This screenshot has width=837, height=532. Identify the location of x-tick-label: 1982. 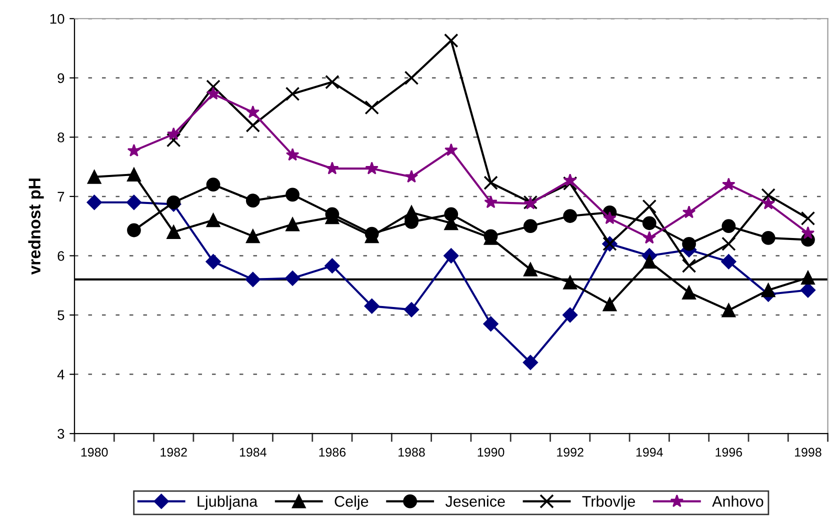
(173, 452).